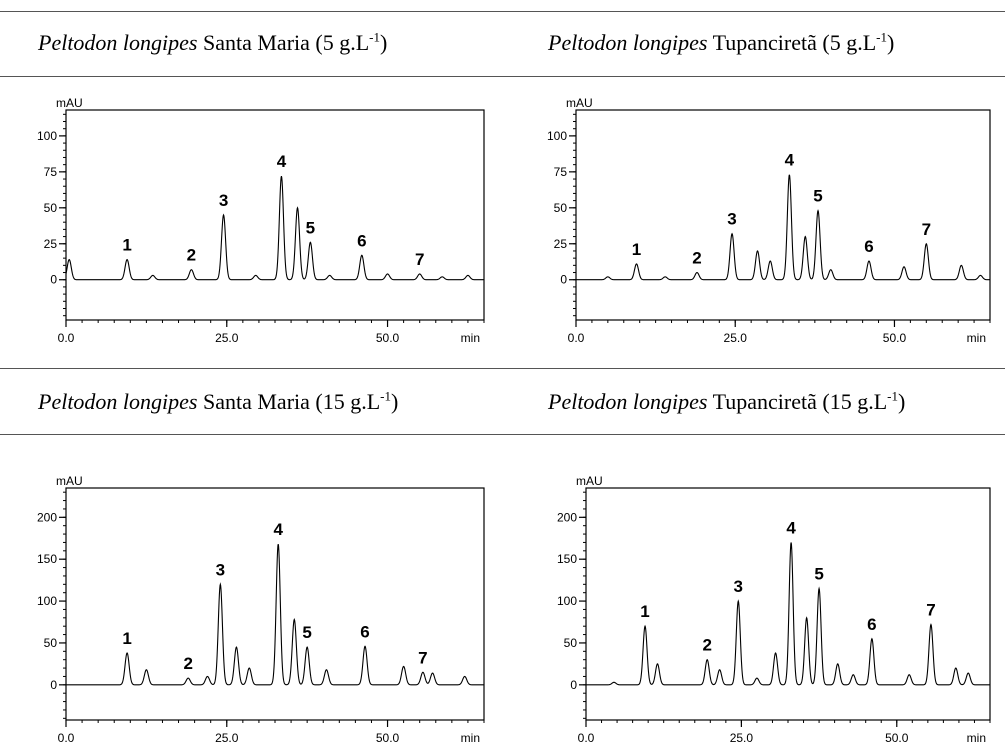  I want to click on panel-3-place: Santa Maria, so click(256, 401).